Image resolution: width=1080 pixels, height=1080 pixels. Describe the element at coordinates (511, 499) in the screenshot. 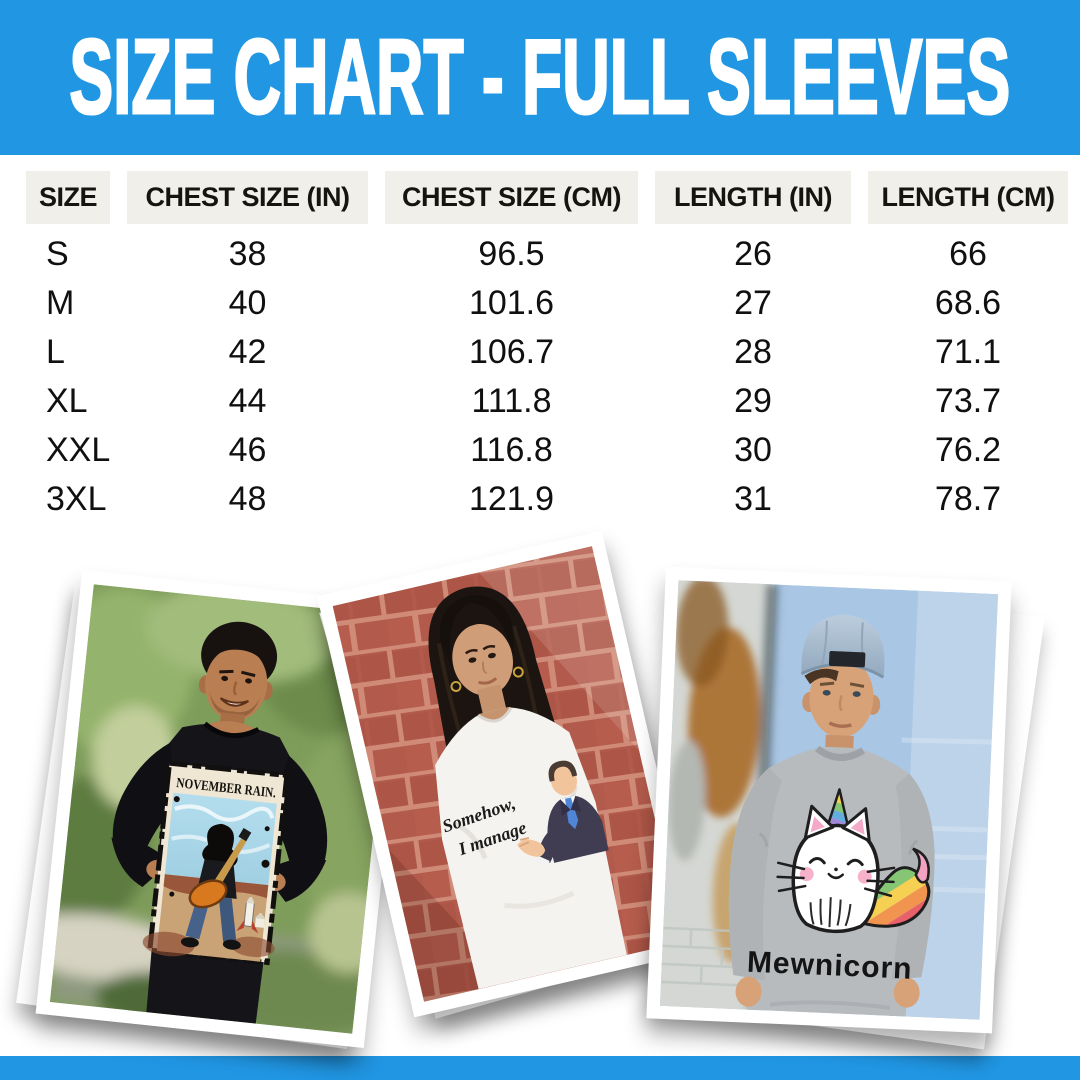

I see `cell-chest-cm: 121.9` at that location.